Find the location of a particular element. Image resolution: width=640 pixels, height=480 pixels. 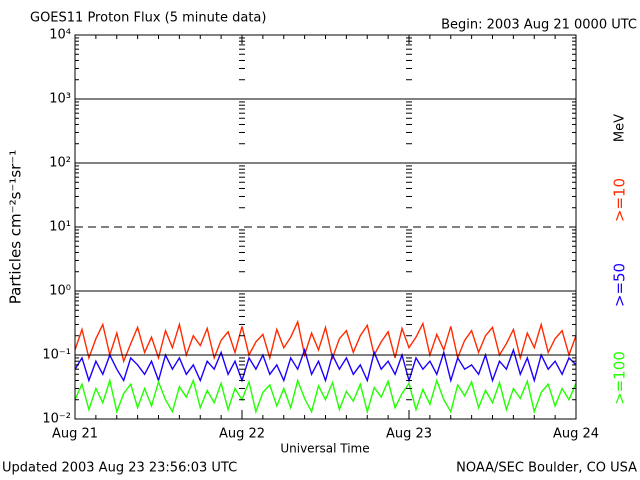

y-tick-label: 10⁻¹ is located at coordinates (56, 355).